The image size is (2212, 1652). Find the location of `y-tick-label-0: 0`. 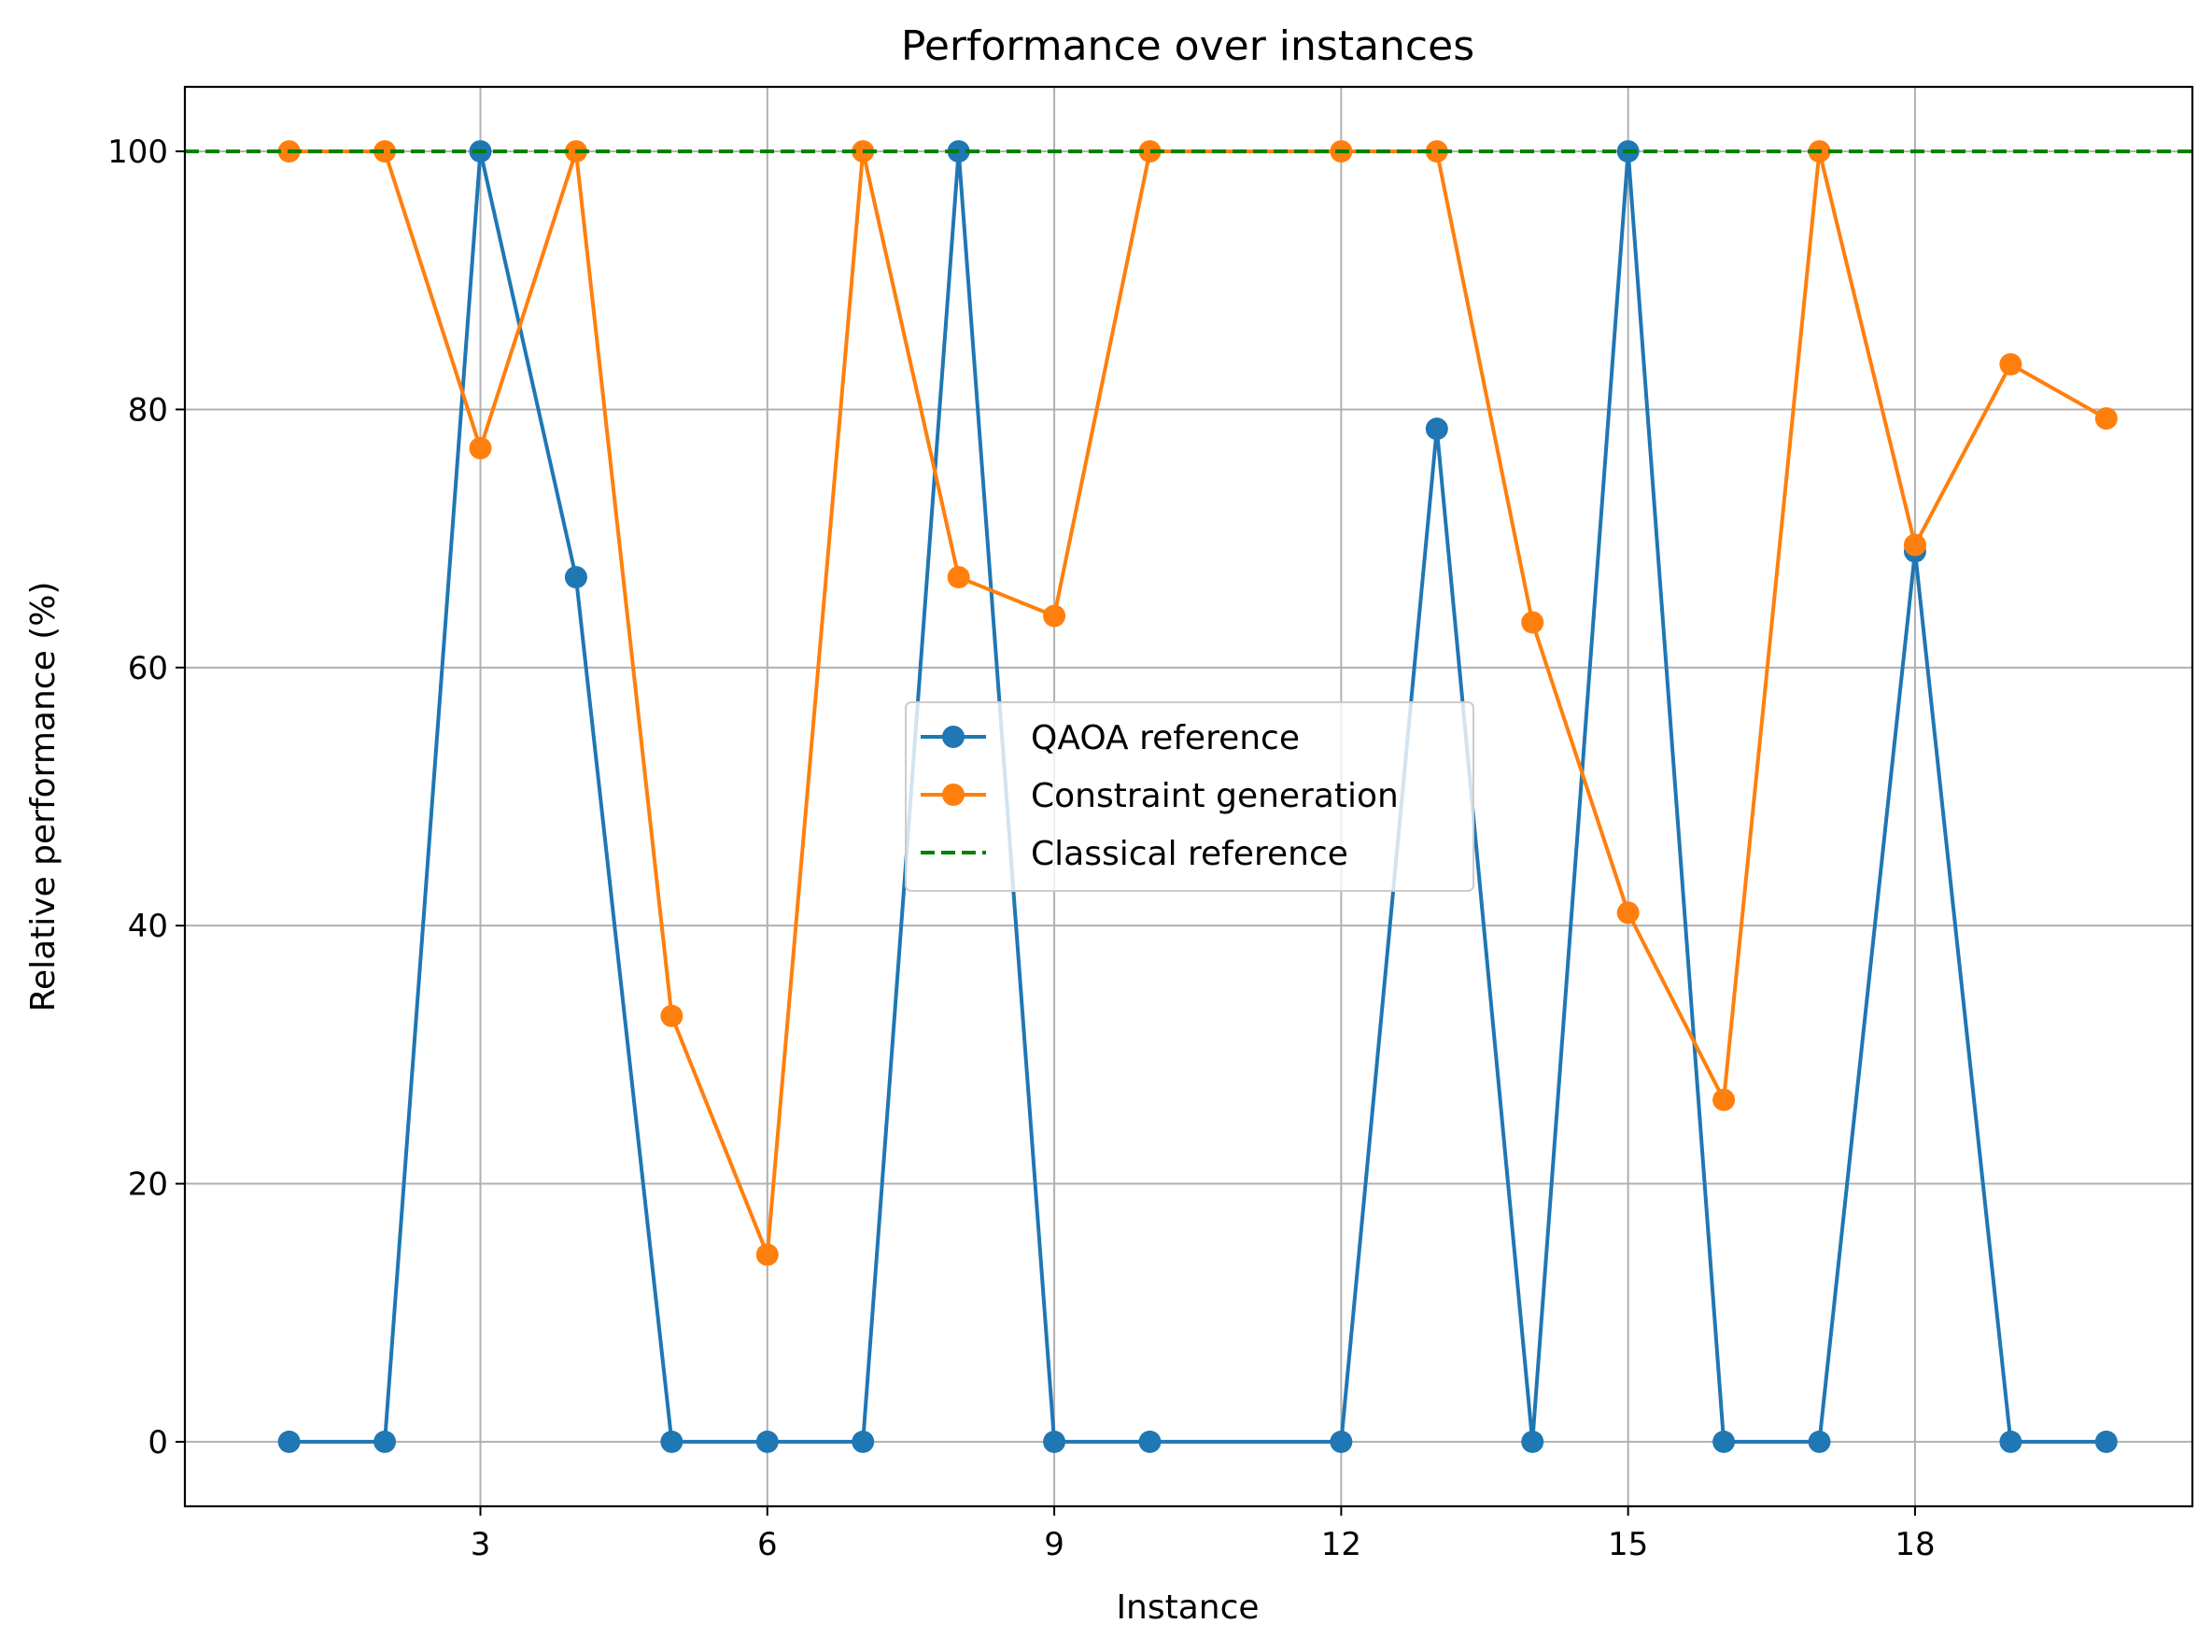

y-tick-label-0: 0 is located at coordinates (158, 1442).